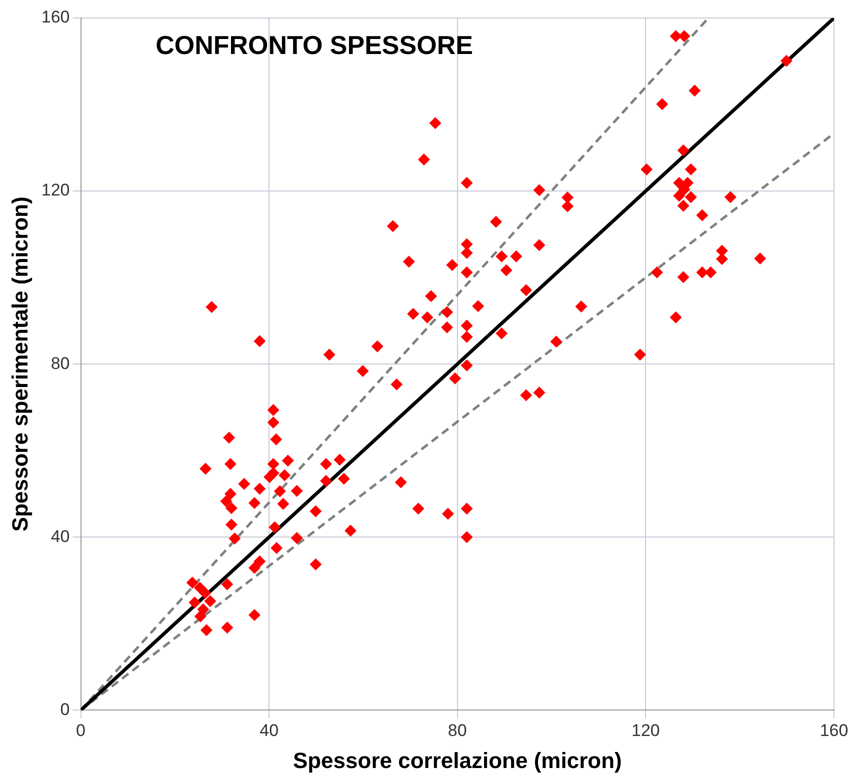 Image resolution: width=854 pixels, height=783 pixels. What do you see at coordinates (834, 730) in the screenshot?
I see `x-tick-label: 160` at bounding box center [834, 730].